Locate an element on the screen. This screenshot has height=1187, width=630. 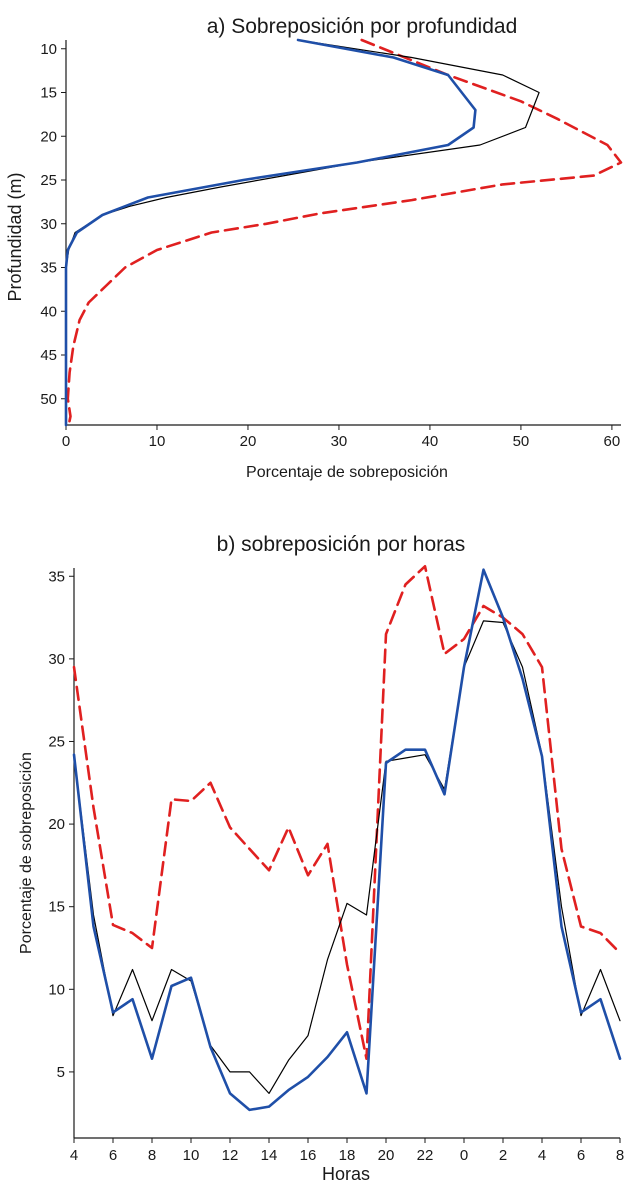
chart-b-y-label: Porcentaje de sobreposición is located at coordinates (26, 853).